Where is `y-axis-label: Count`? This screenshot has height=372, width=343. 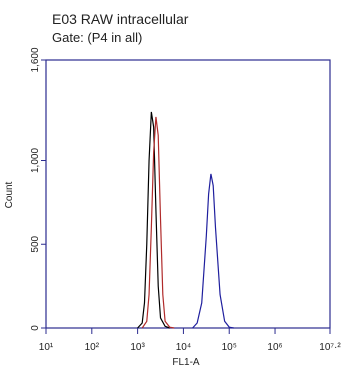 y-axis-label: Count is located at coordinates (9, 194).